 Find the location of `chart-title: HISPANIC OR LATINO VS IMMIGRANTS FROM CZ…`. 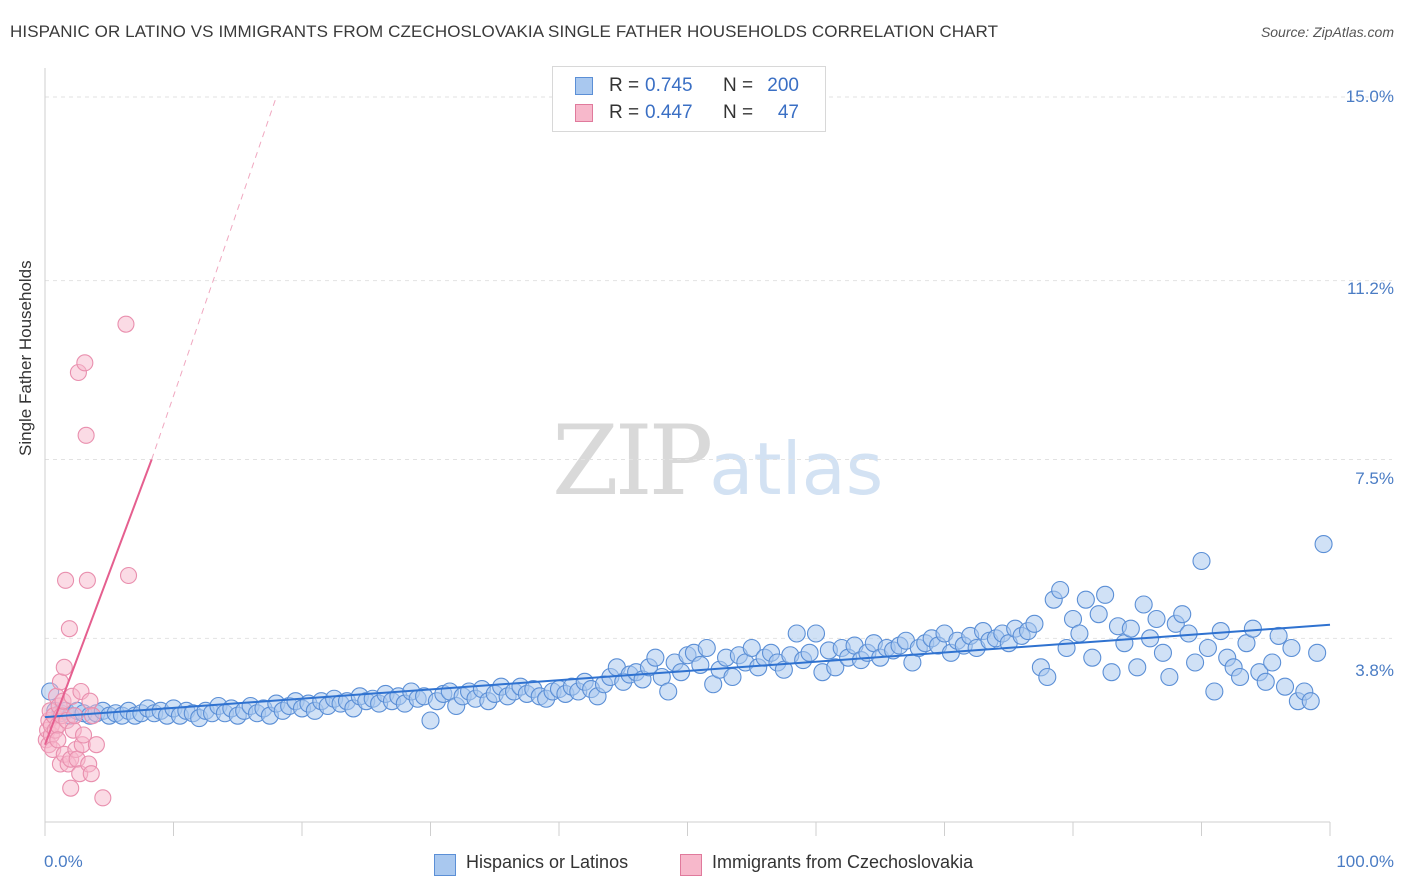

chart-title: HISPANIC OR LATINO VS IMMIGRANTS FROM CZ… is located at coordinates (504, 31).